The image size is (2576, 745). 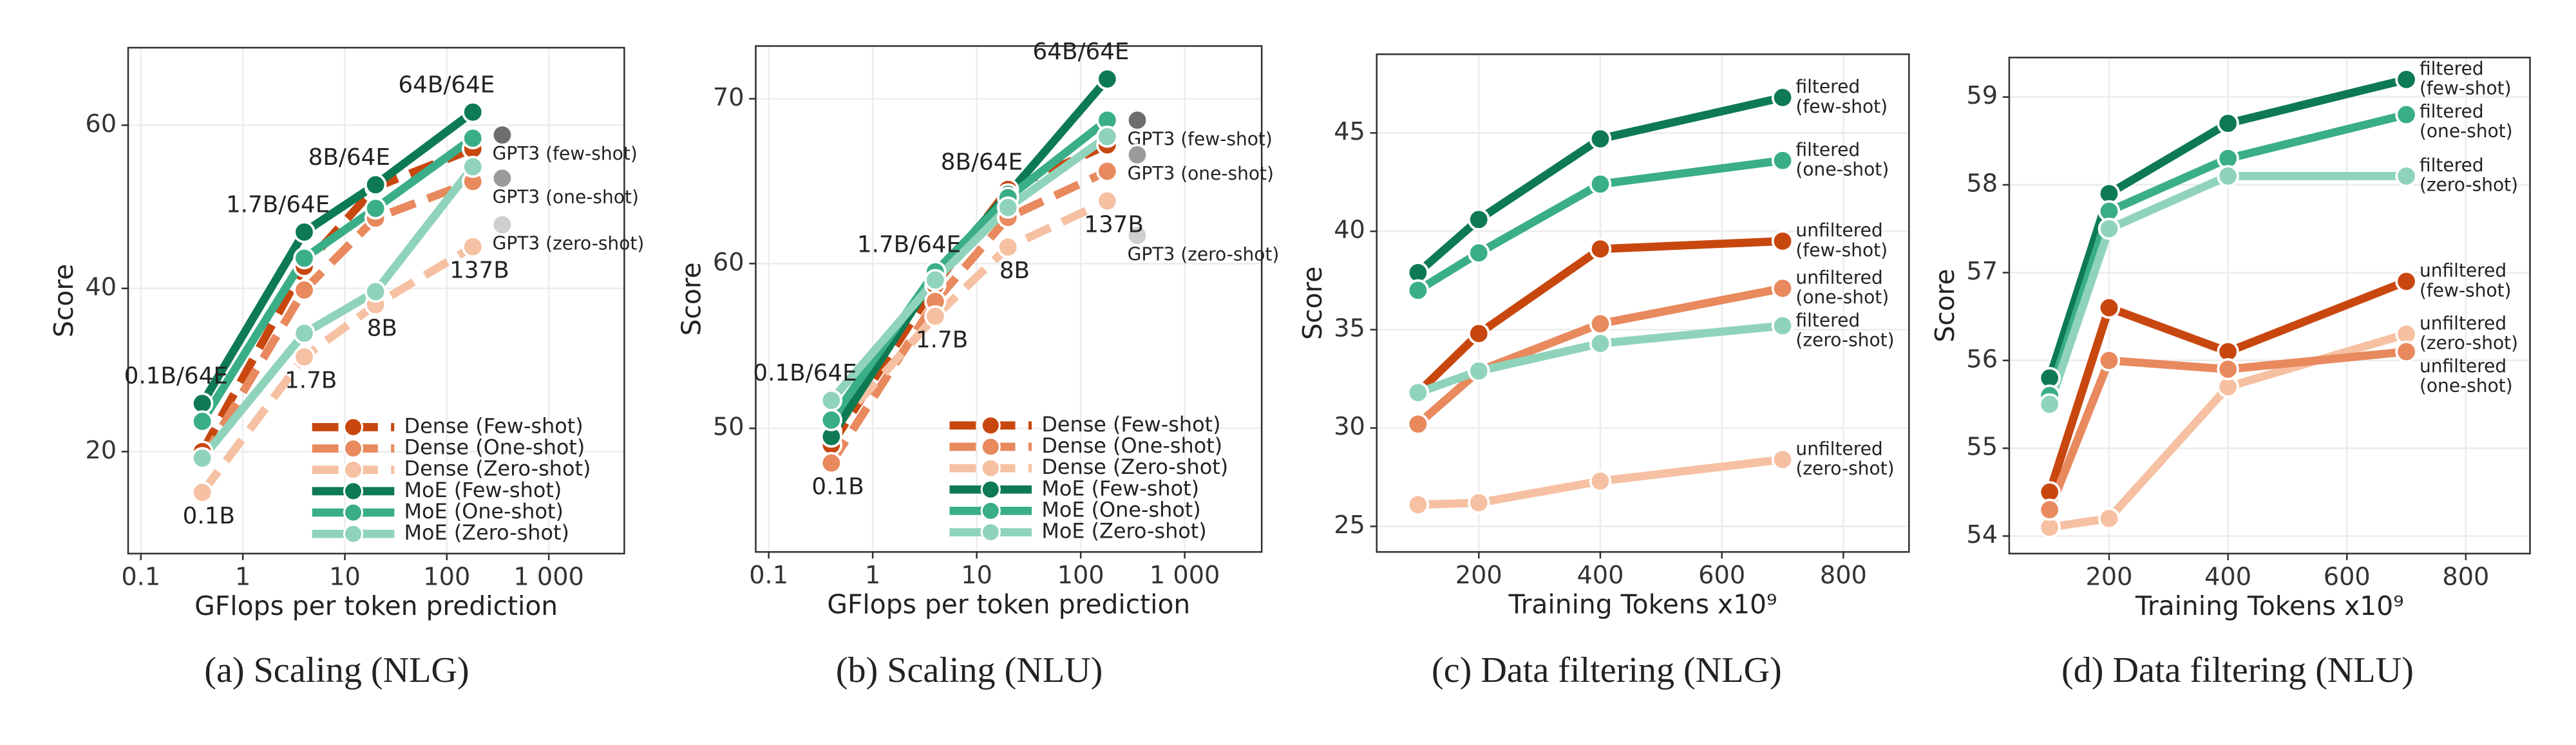 I want to click on y-tick-label: 30, so click(x=1349, y=426).